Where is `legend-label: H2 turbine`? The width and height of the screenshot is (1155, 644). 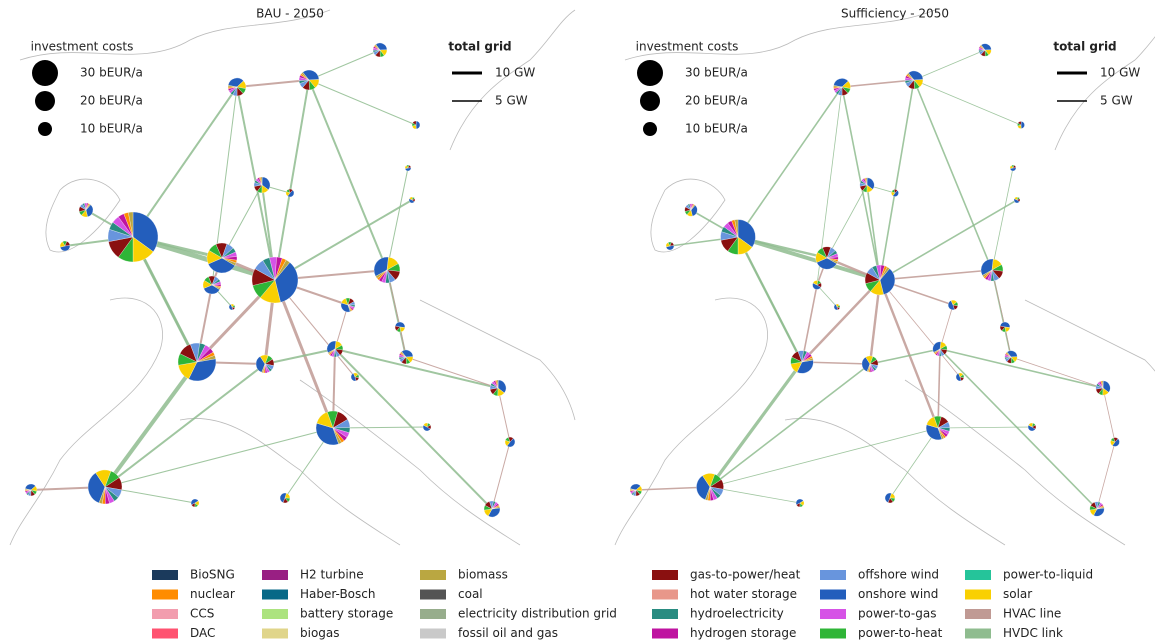
legend-label: H2 turbine is located at coordinates (332, 575).